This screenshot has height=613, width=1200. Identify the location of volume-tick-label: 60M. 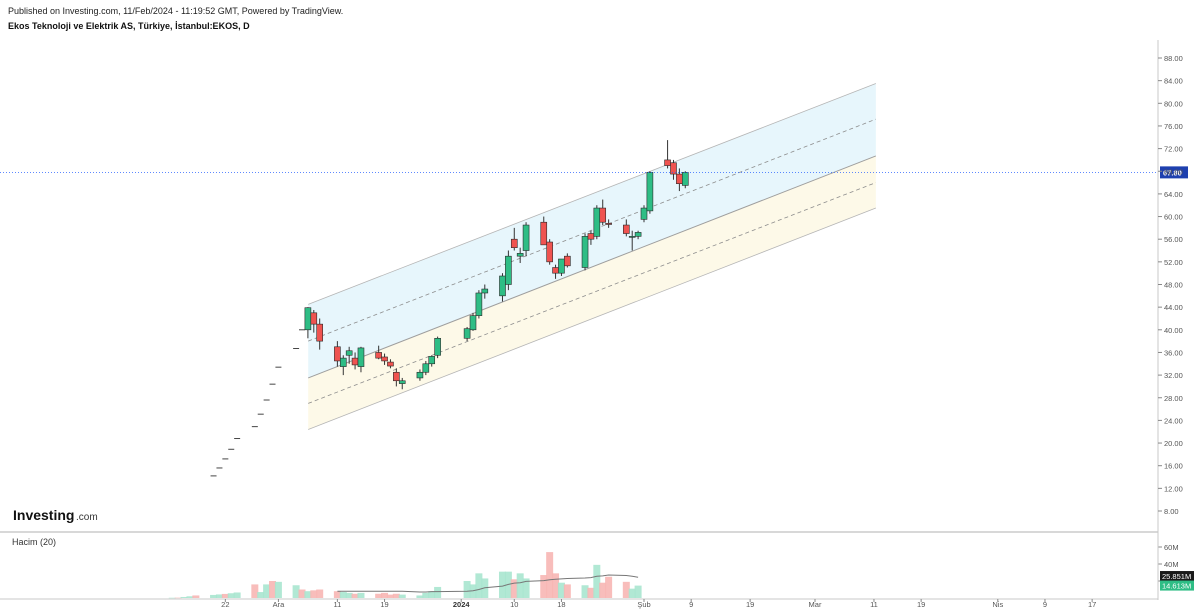
(1171, 547).